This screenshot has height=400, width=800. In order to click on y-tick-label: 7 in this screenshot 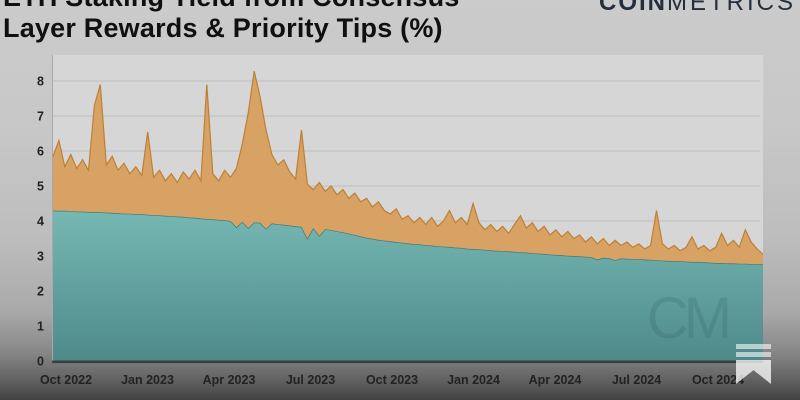, I will do `click(40, 117)`.